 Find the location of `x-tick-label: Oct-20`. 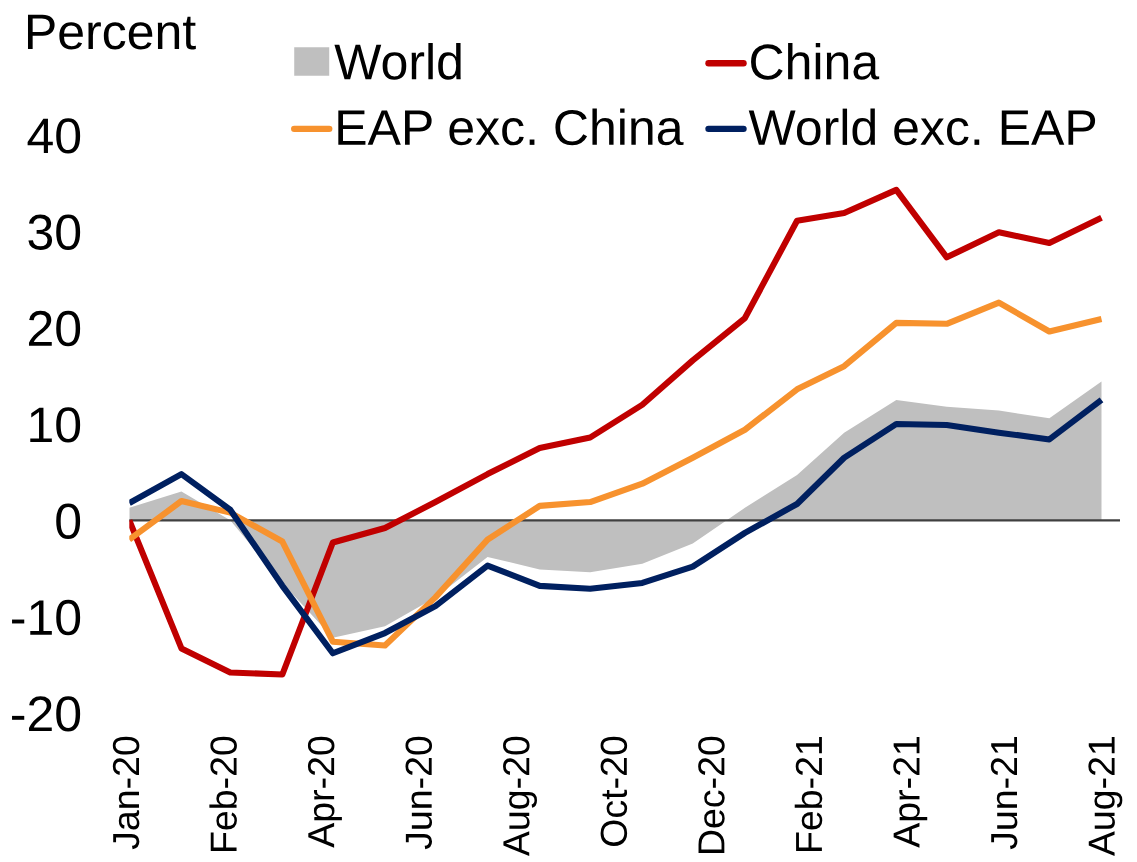

x-tick-label: Oct-20 is located at coordinates (614, 791).